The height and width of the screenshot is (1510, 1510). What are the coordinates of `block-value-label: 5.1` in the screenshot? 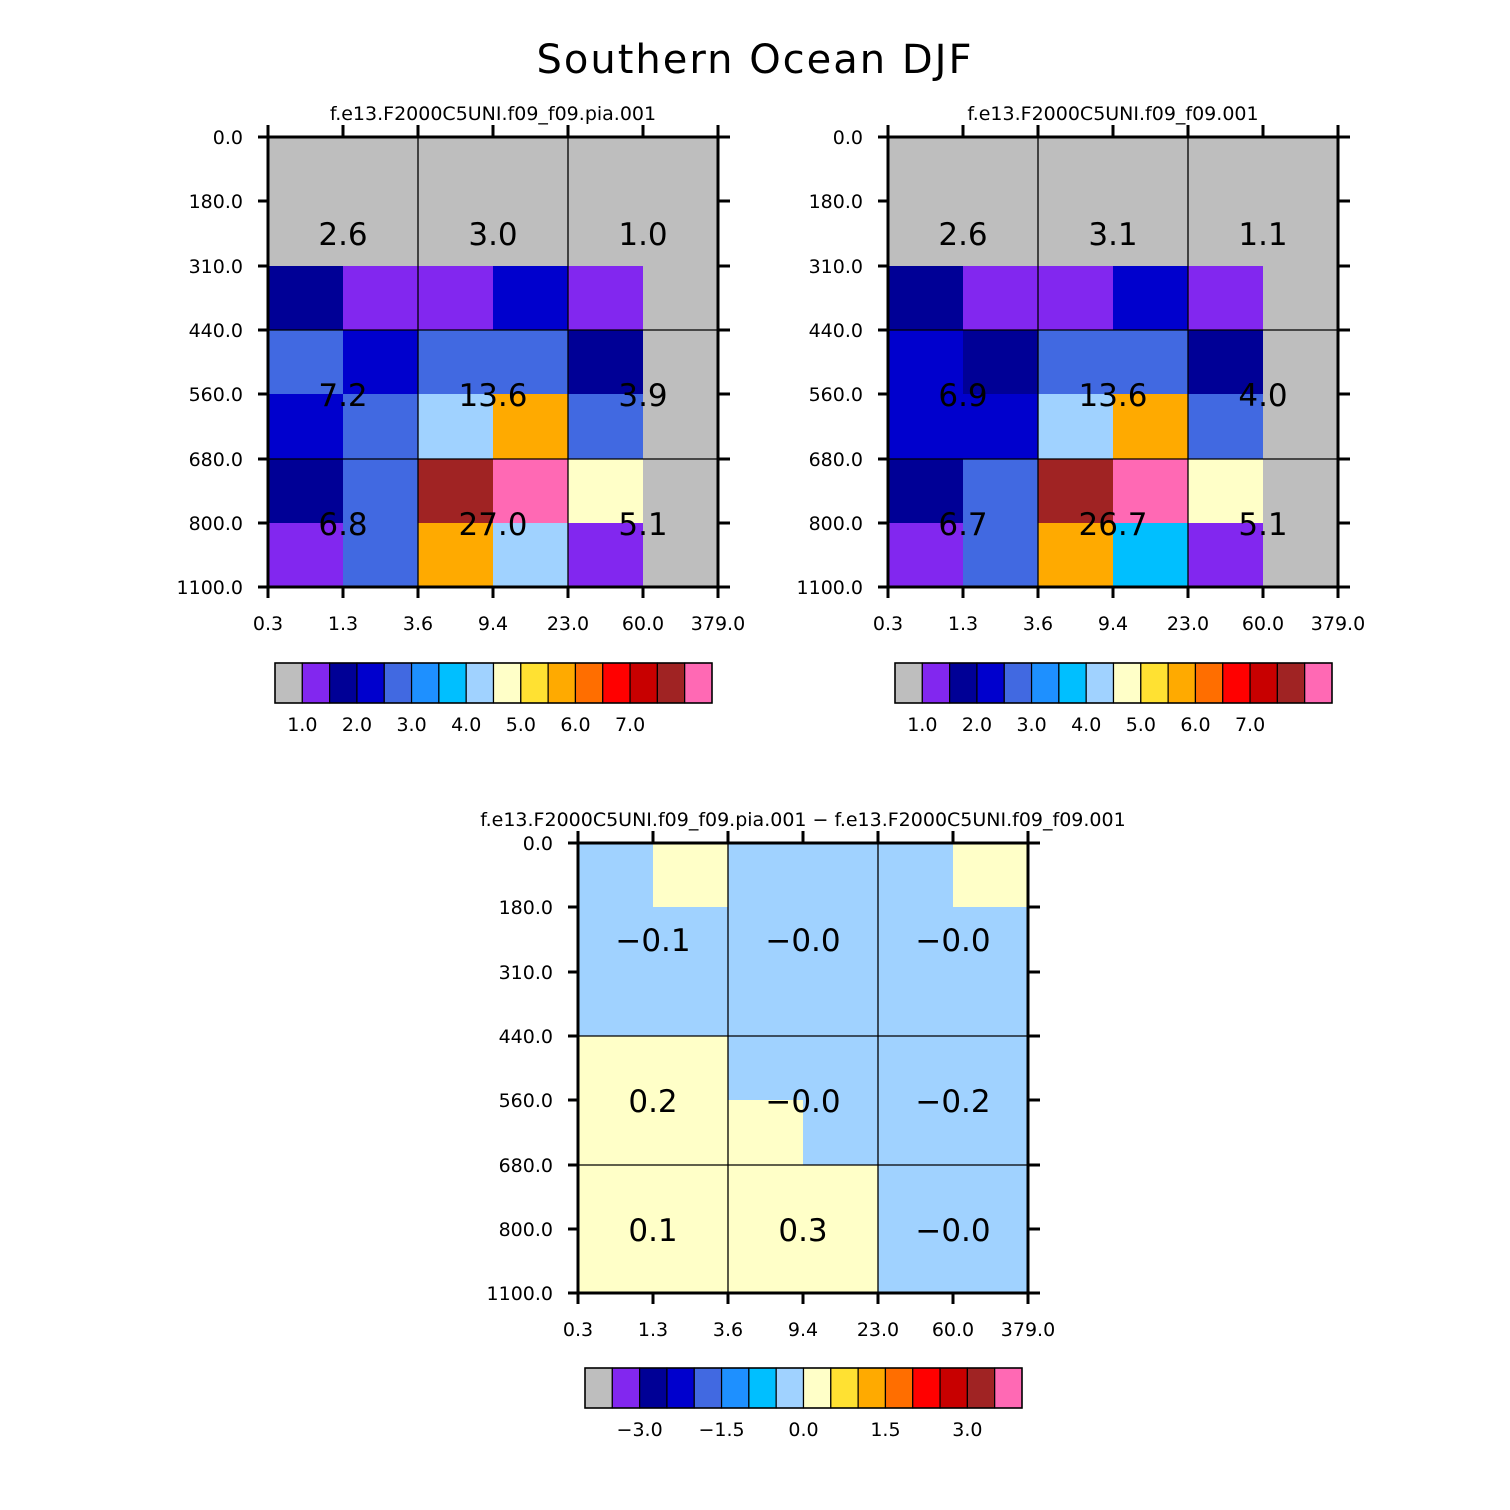 It's located at (1262, 525).